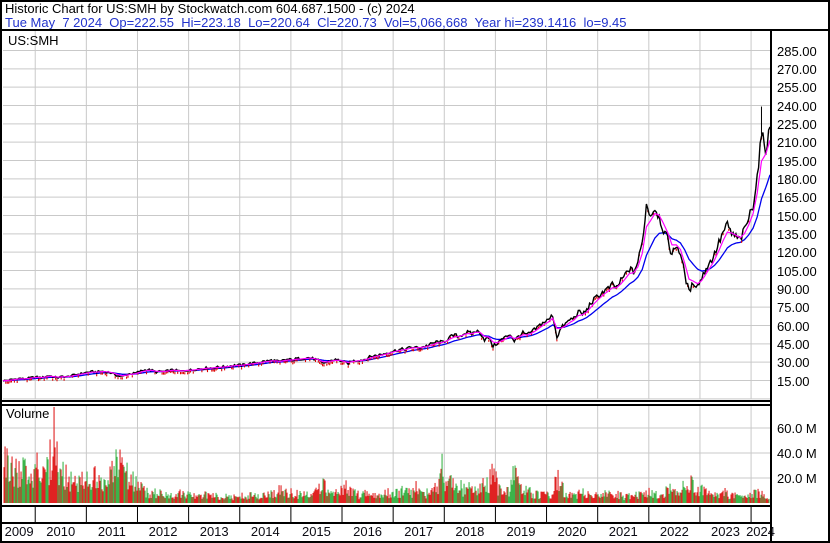 The width and height of the screenshot is (830, 543). What do you see at coordinates (797, 161) in the screenshot?
I see `price-axis-label: 195.00` at bounding box center [797, 161].